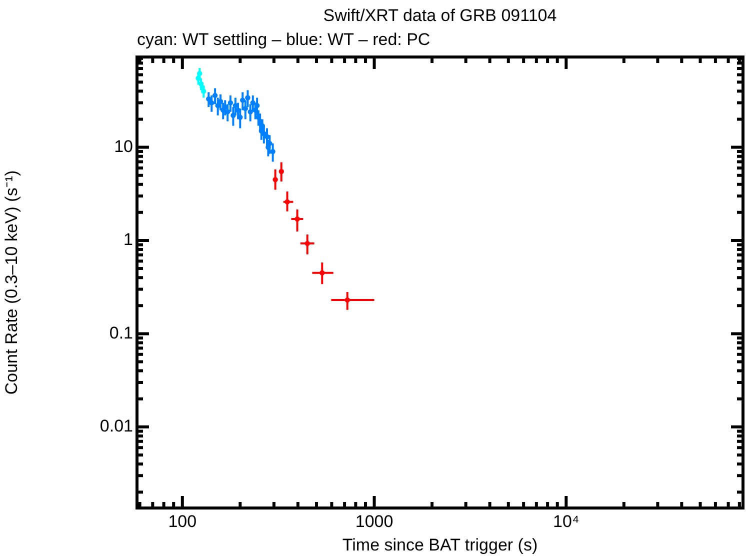 This screenshot has height=558, width=746. What do you see at coordinates (116, 426) in the screenshot?
I see `y-tick-label: 0.01` at bounding box center [116, 426].